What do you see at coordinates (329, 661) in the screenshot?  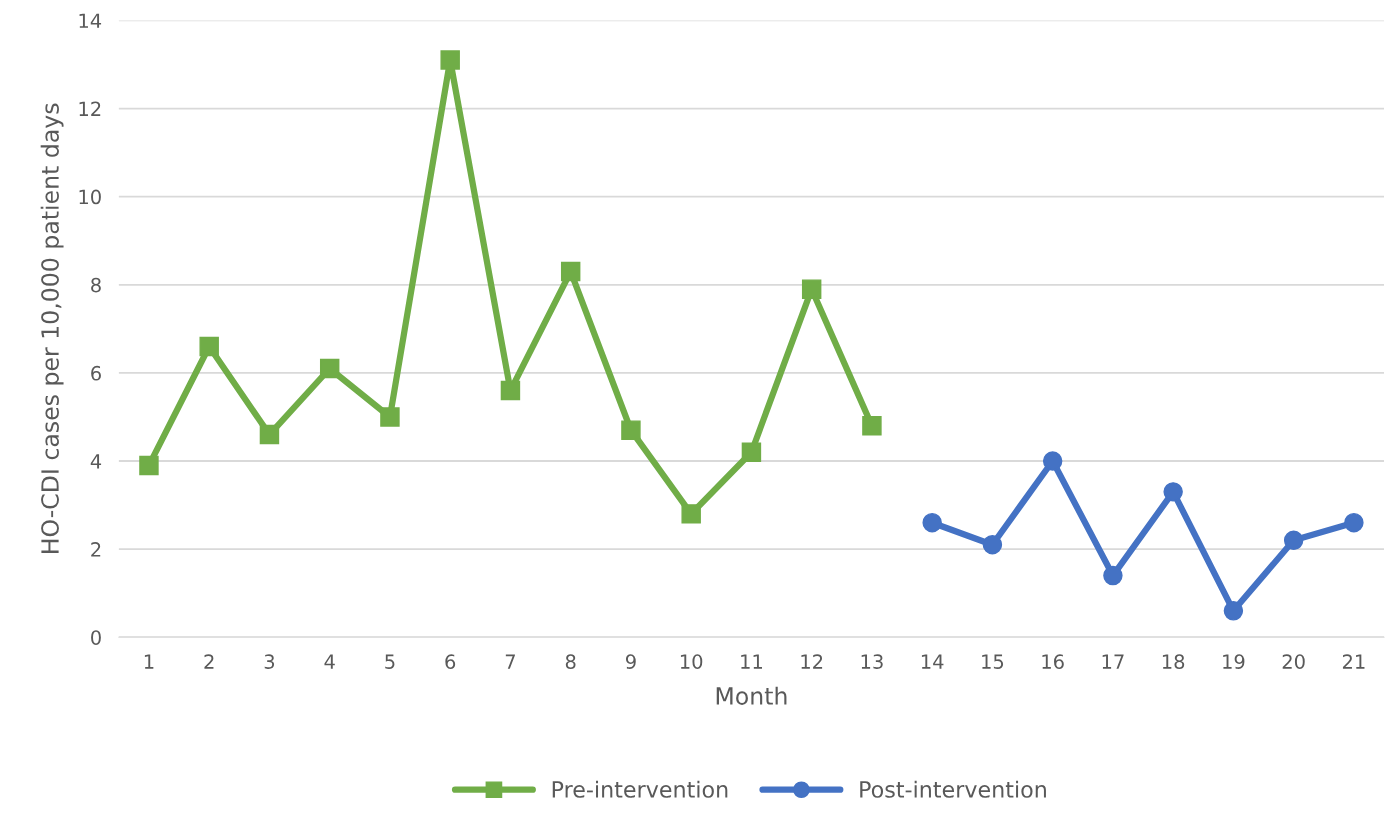 I see `x-tick-label: 4` at bounding box center [329, 661].